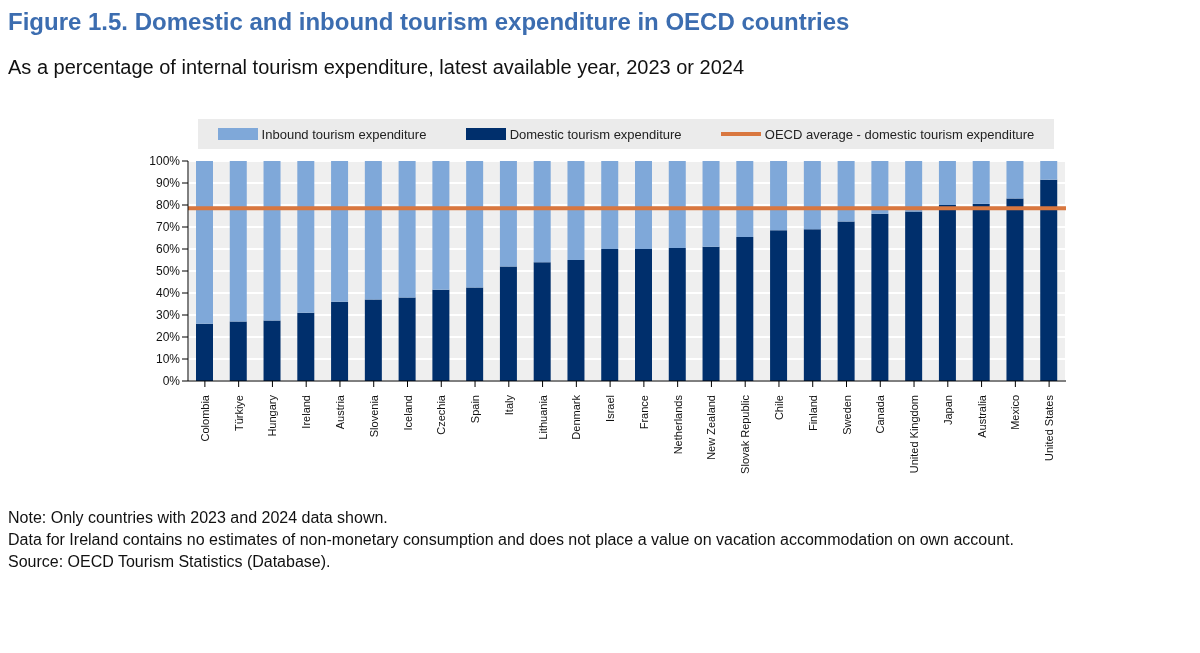 The width and height of the screenshot is (1200, 653). Describe the element at coordinates (1015, 412) in the screenshot. I see `x-tick-label: Mexico` at that location.